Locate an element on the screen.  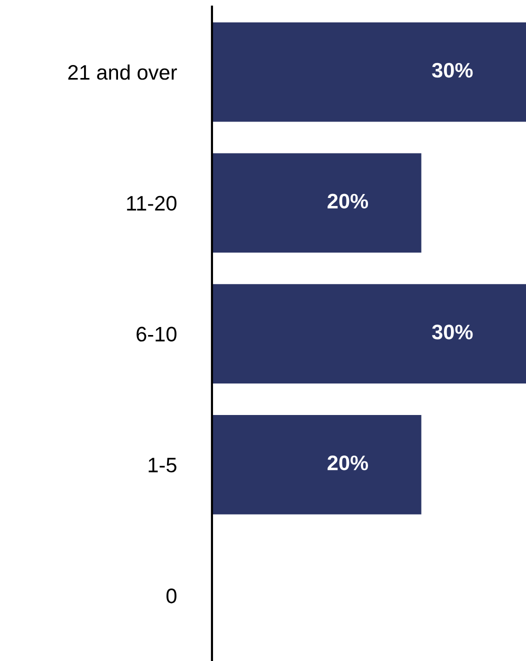
y-tick-label: 1-5 is located at coordinates (162, 465).